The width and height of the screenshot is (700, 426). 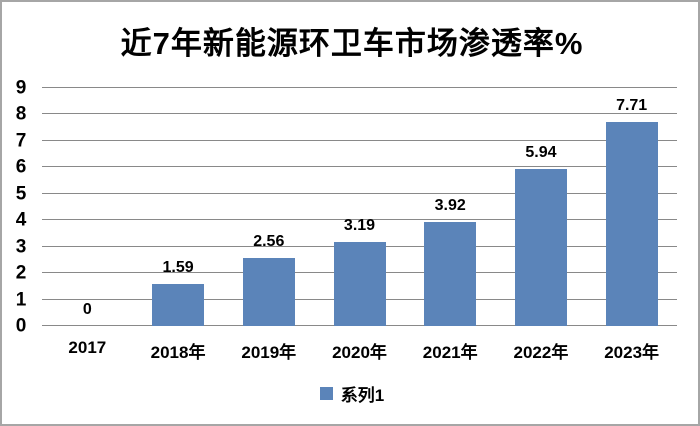 I want to click on x-axis-tick-label-2018年: 2018年, so click(x=178, y=352).